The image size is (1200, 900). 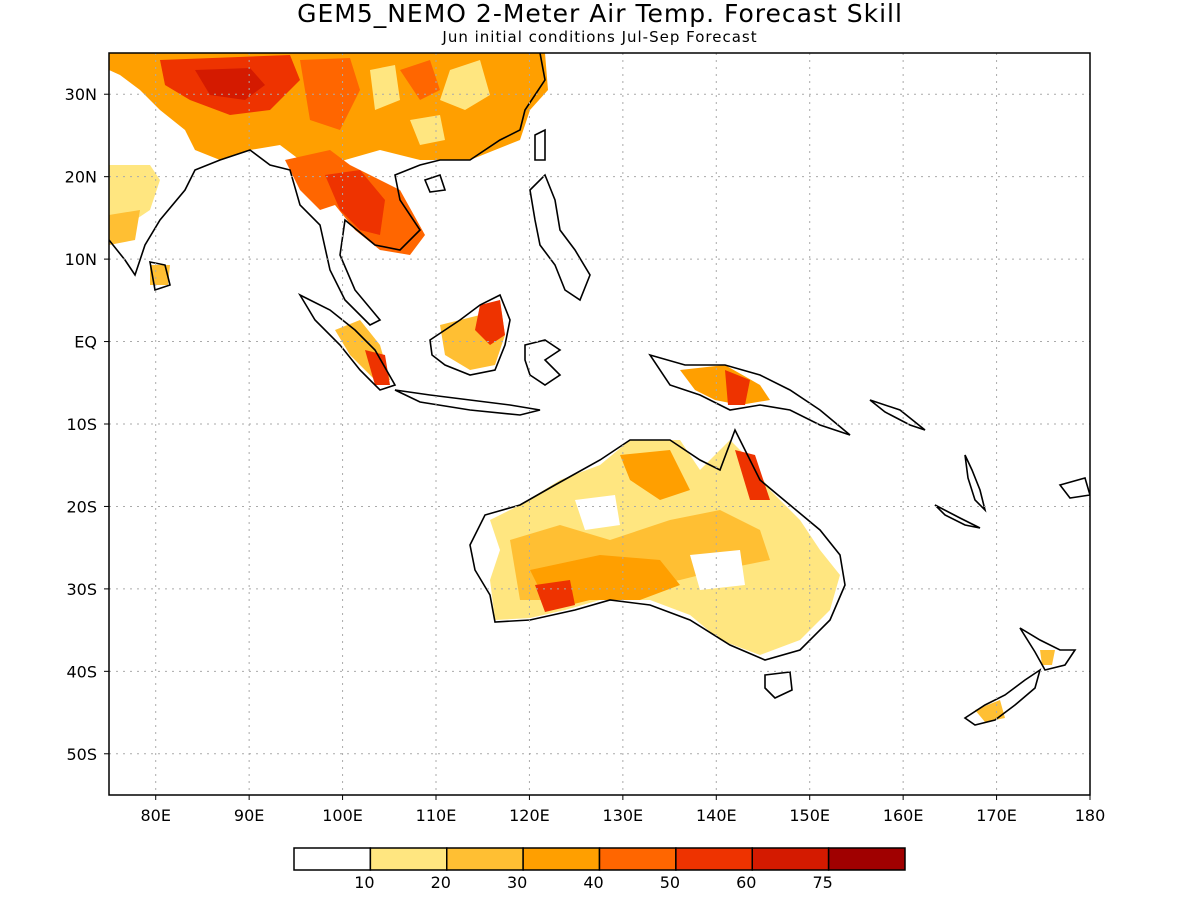 What do you see at coordinates (139, 247) in the screenshot?
I see `shade-india-orange` at bounding box center [139, 247].